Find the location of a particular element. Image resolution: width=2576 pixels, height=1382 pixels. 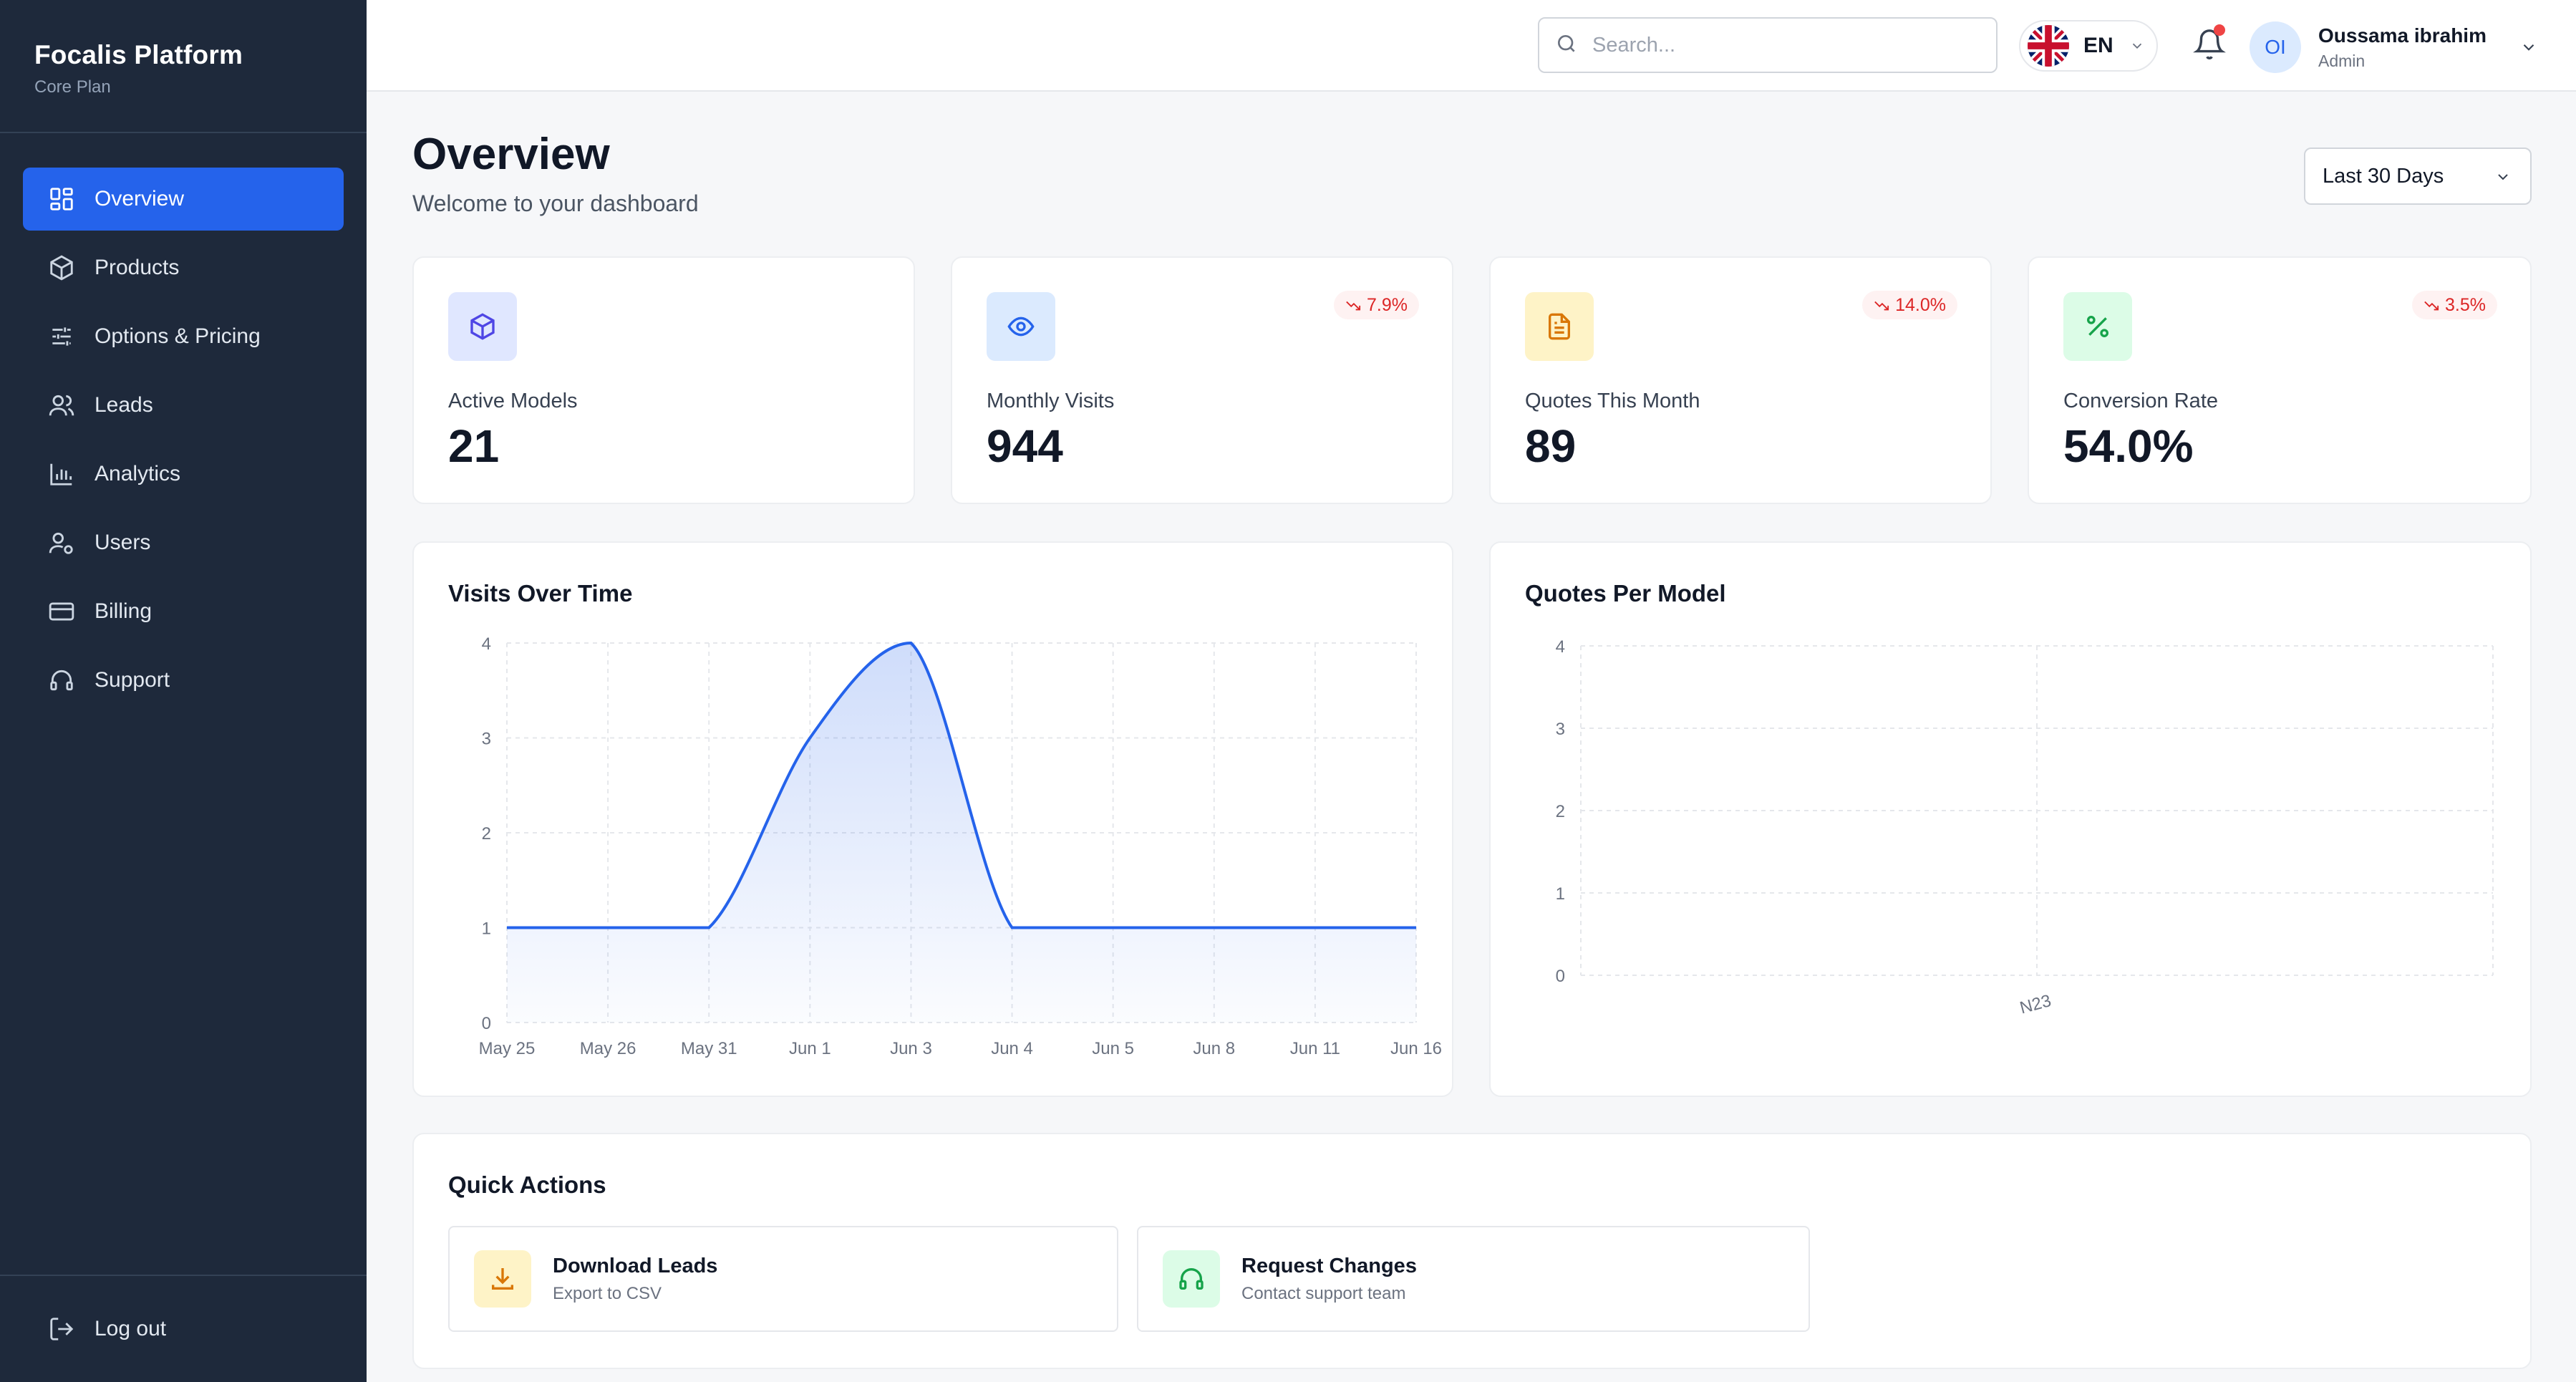

sidebar-item-users: Users is located at coordinates (183, 542).